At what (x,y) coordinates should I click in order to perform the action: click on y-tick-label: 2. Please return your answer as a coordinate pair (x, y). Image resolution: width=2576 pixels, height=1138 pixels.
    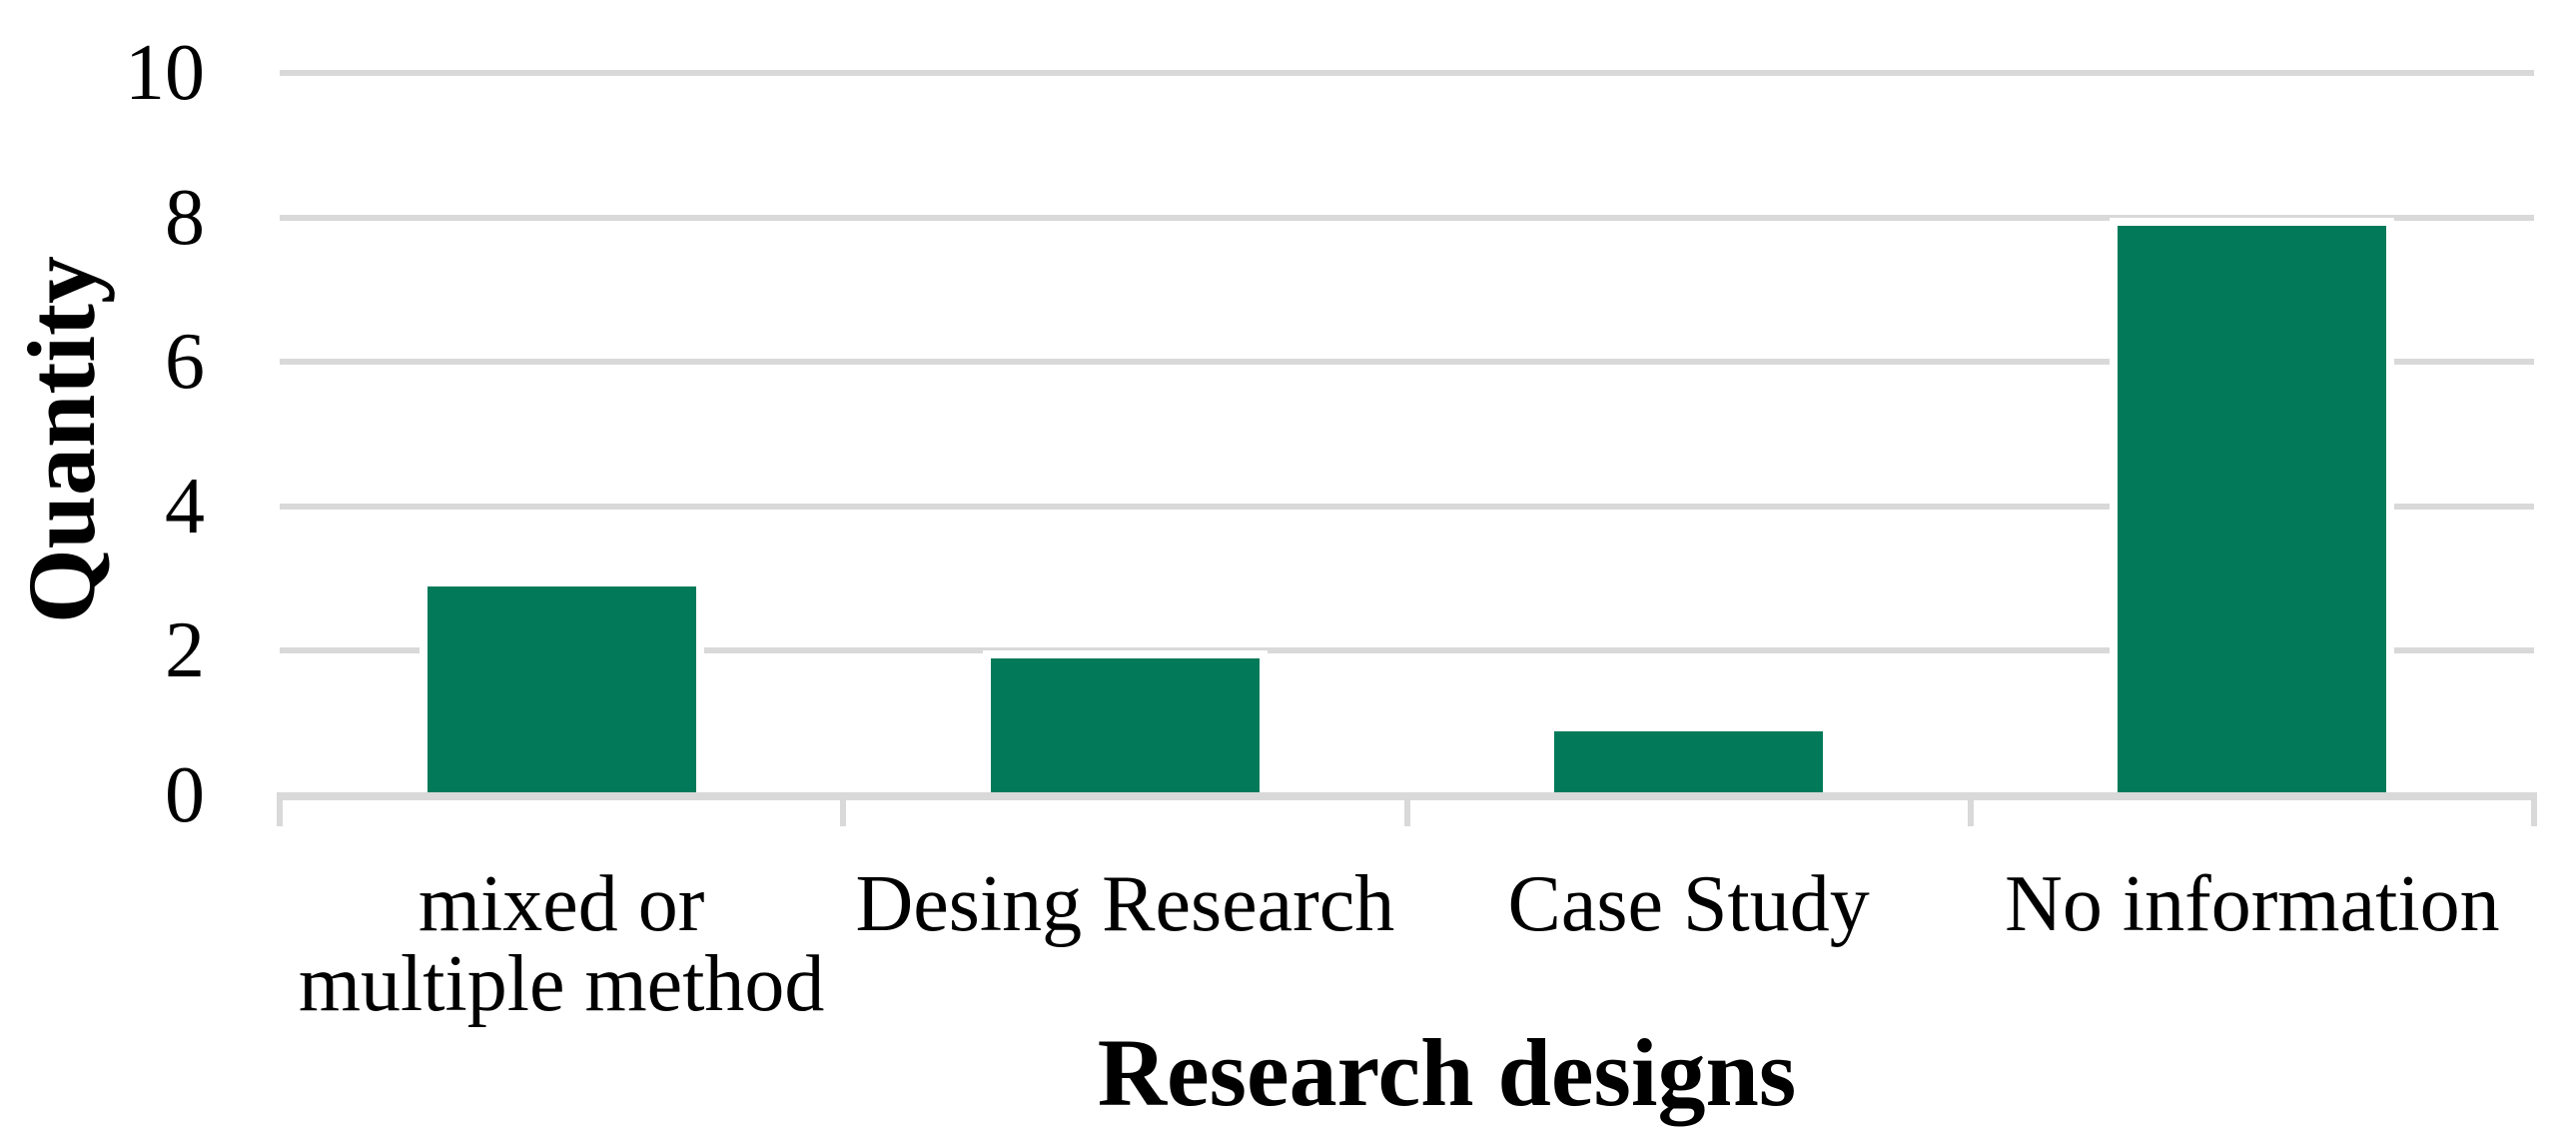
    Looking at the image, I should click on (185, 650).